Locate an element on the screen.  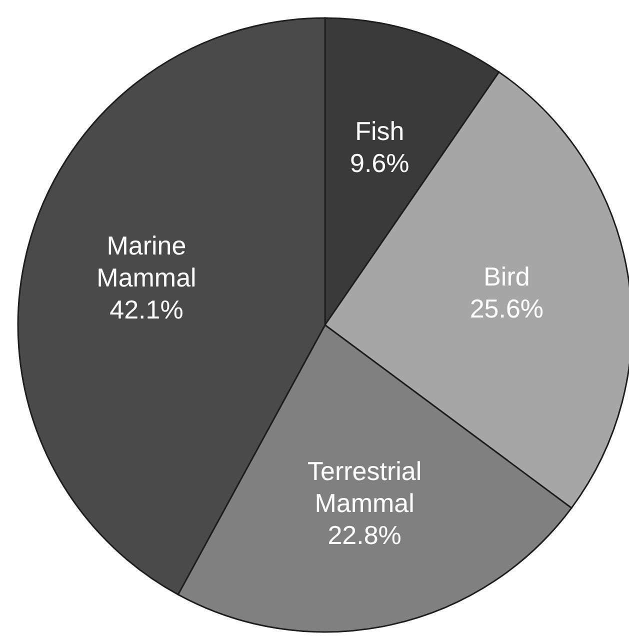
slice-label: Terrestrial Mammal is located at coordinates (365, 487).